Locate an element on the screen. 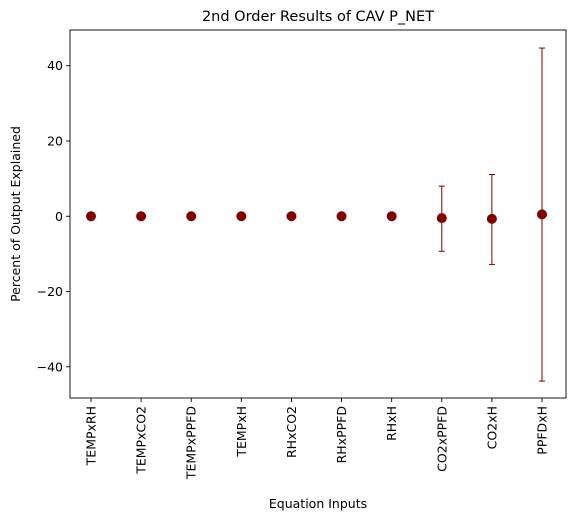 This screenshot has width=574, height=521. x-tick-label: TEMPxRH is located at coordinates (91, 436).